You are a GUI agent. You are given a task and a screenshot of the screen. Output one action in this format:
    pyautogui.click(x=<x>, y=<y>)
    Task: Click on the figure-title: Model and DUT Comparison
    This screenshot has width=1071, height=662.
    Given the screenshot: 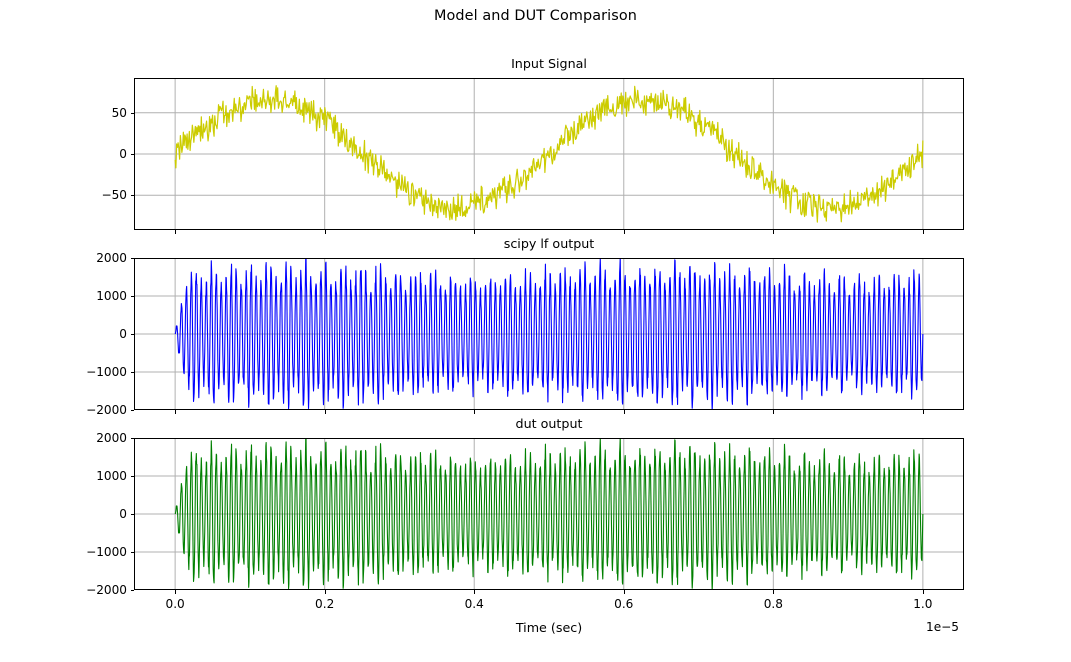 What is the action you would take?
    pyautogui.click(x=535, y=16)
    